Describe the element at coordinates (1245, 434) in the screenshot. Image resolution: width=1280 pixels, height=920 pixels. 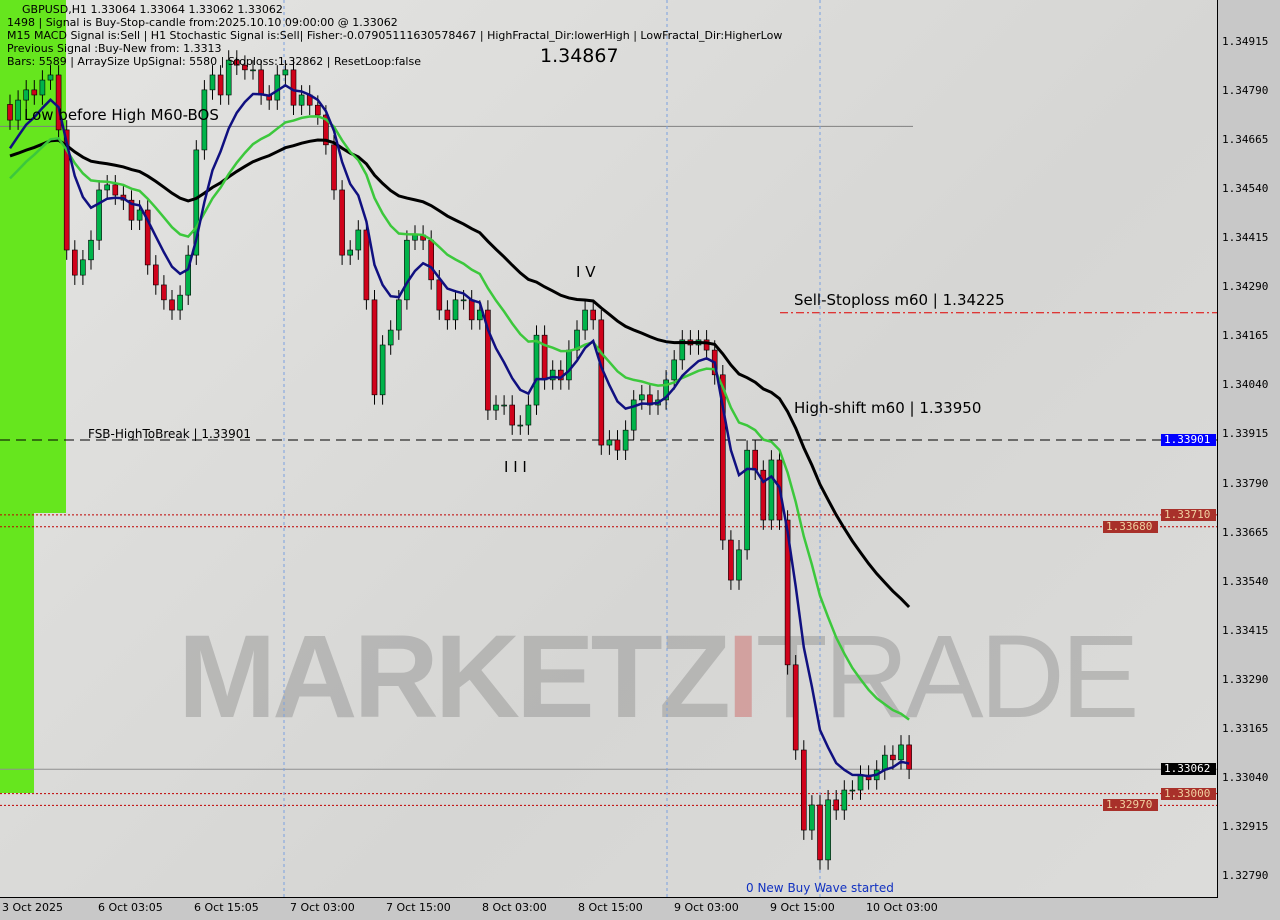
I see `price-tick-label: 1.33915` at that location.